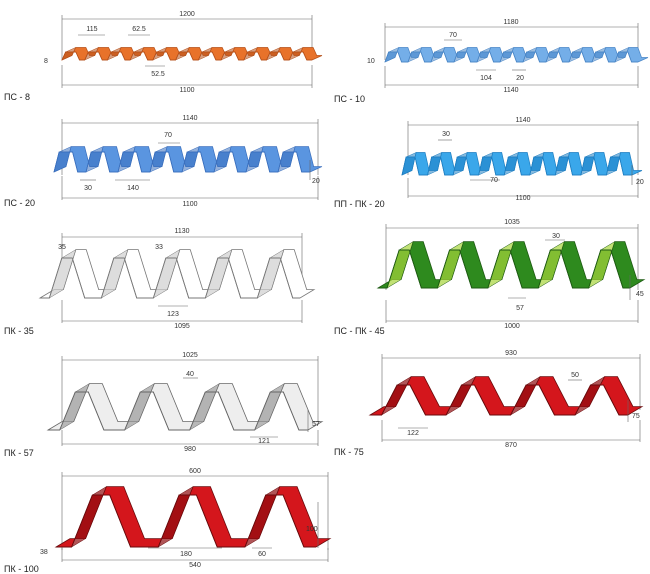  What do you see at coordinates (159, 247) in the screenshot?
I see `dim-top: 33` at bounding box center [159, 247].